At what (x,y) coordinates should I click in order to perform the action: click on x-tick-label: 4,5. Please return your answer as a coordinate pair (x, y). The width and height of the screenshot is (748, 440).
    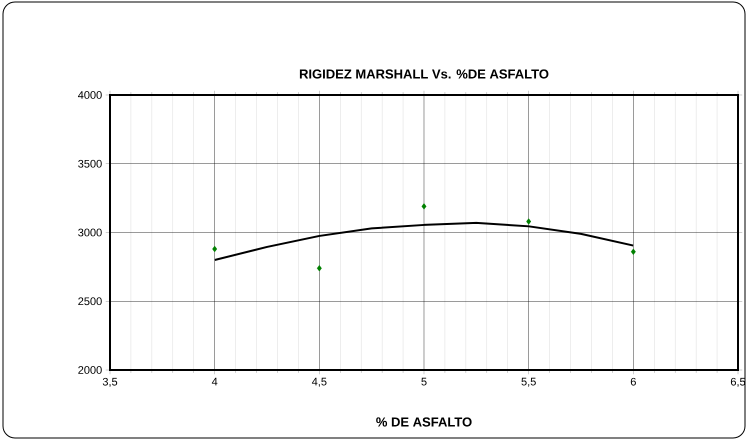
    Looking at the image, I should click on (319, 382).